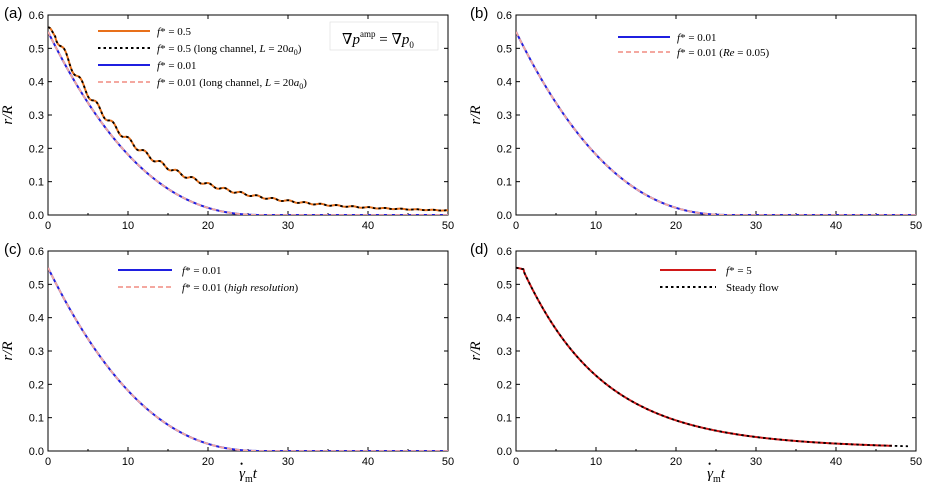 The image size is (926, 489). I want to click on x-tick-label-b-5: 50, so click(916, 226).